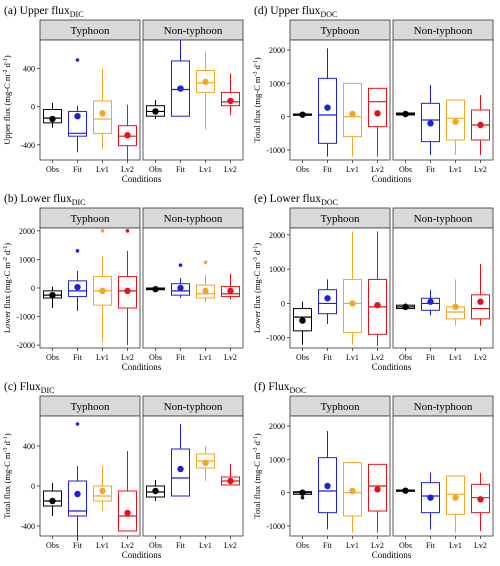  Describe the element at coordinates (25, 345) in the screenshot. I see `y-tick-label: -2000` at that location.